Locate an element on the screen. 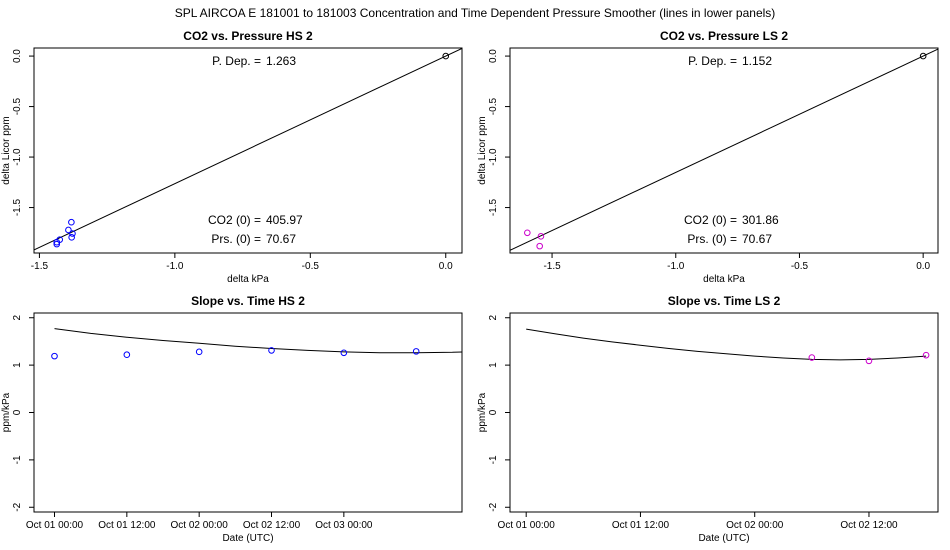  annotation-value: 1.152 is located at coordinates (757, 61).